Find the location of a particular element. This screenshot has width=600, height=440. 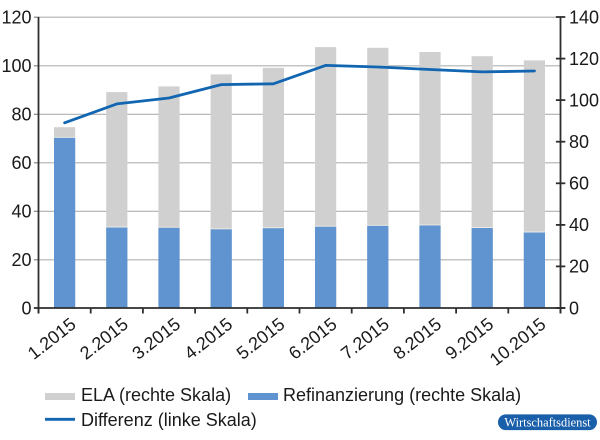

svg-text: 10.2015 is located at coordinates (518, 342).